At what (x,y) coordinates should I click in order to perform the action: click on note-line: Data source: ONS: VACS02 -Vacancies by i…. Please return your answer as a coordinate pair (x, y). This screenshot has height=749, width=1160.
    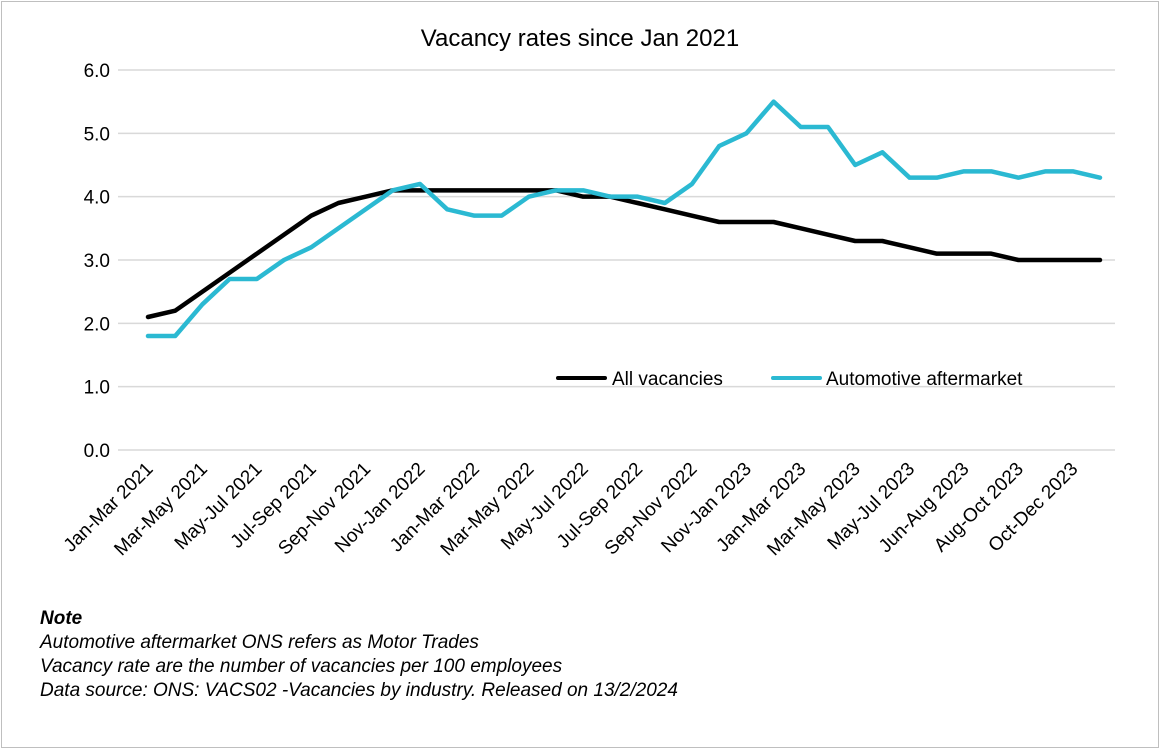
    Looking at the image, I should click on (359, 690).